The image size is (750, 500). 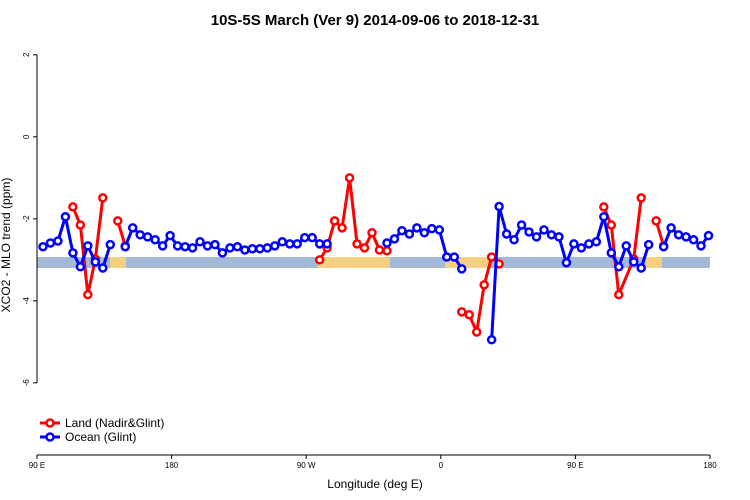 I want to click on y-tick-label: -6, so click(x=26, y=383).